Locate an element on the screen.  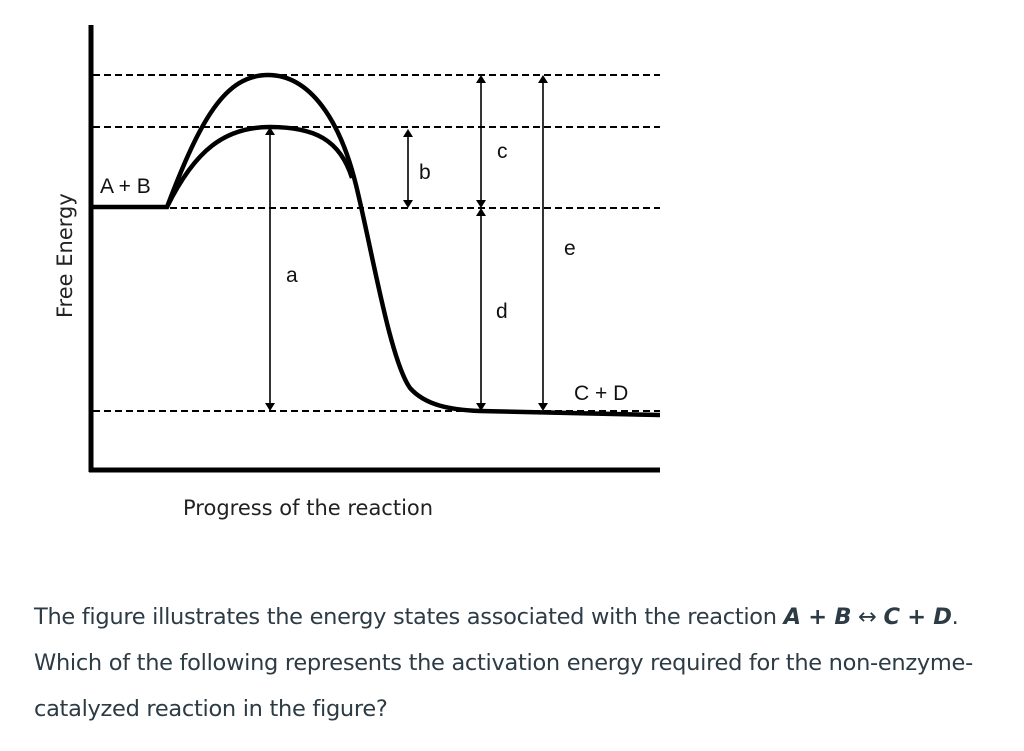
label-d: d is located at coordinates (502, 311).